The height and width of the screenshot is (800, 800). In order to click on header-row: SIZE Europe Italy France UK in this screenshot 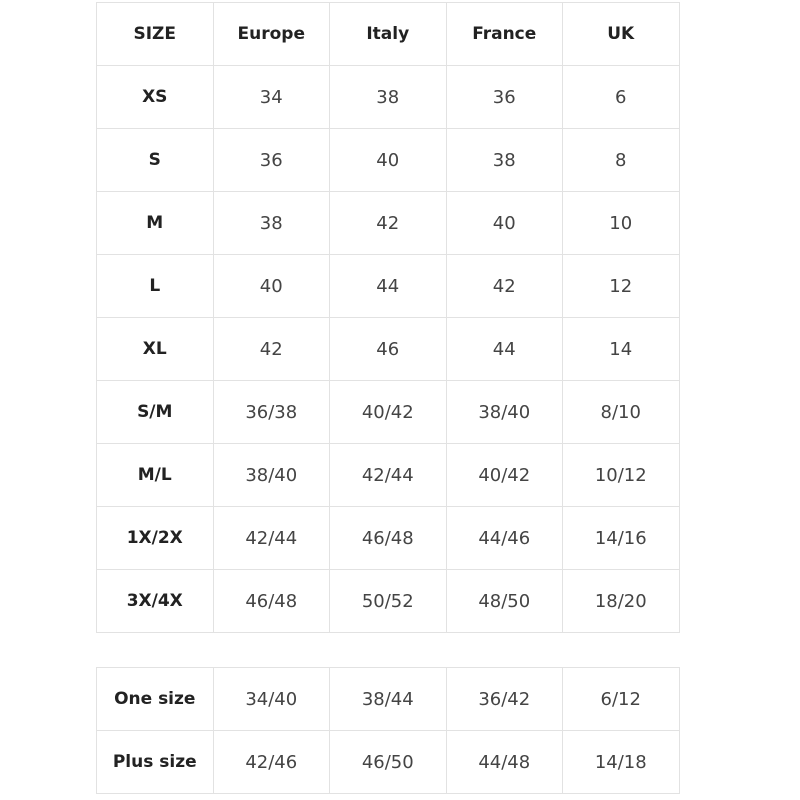, I will do `click(388, 34)`.